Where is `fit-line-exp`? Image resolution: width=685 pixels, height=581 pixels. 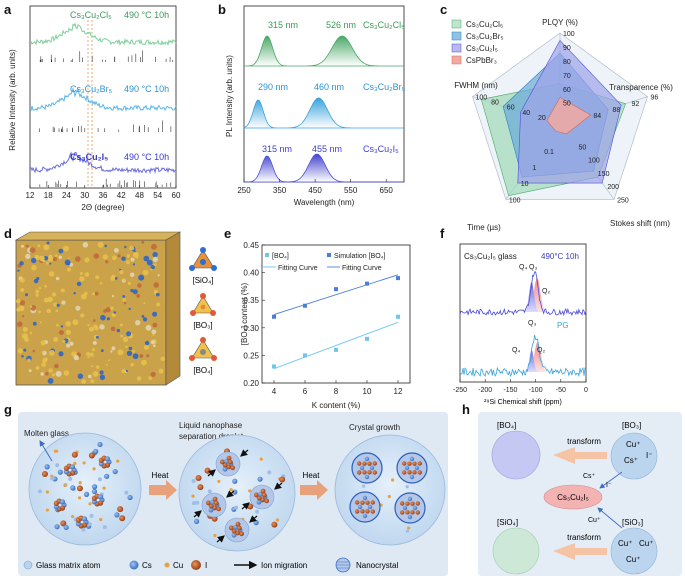
fit-line-exp is located at coordinates (336, 345).